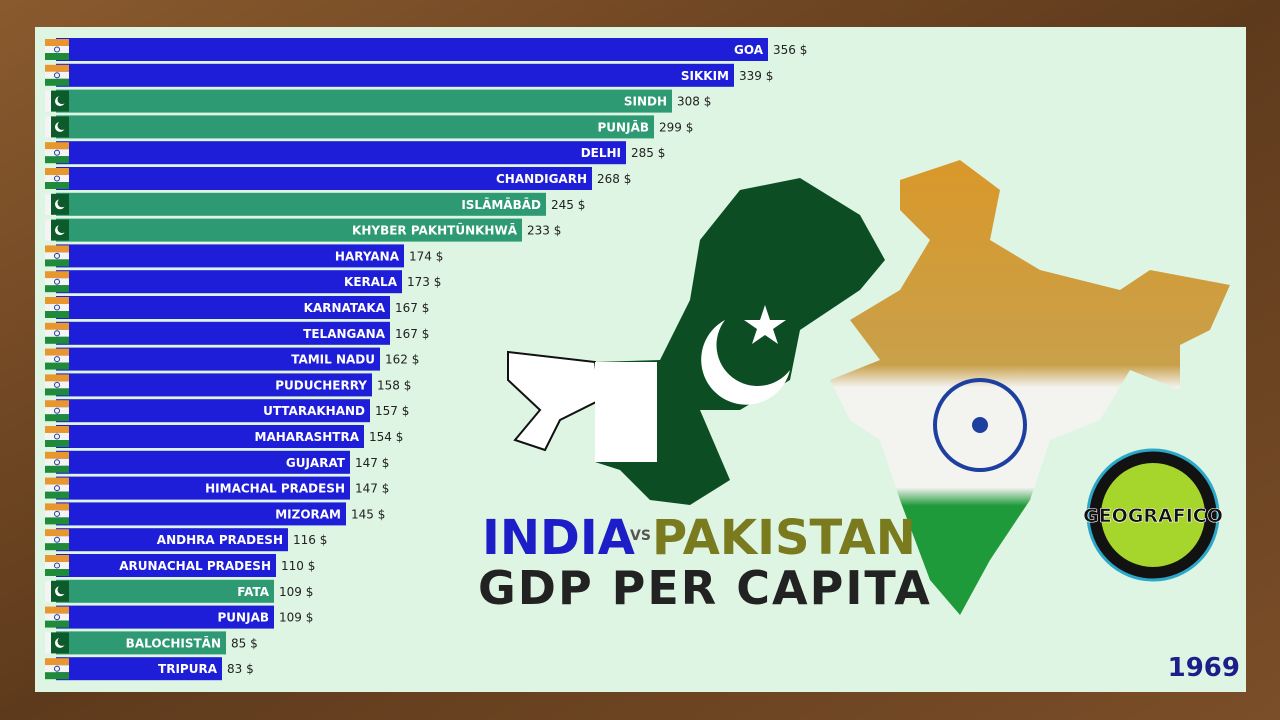  What do you see at coordinates (314, 411) in the screenshot?
I see `category-label: UTTARAKHAND` at bounding box center [314, 411].